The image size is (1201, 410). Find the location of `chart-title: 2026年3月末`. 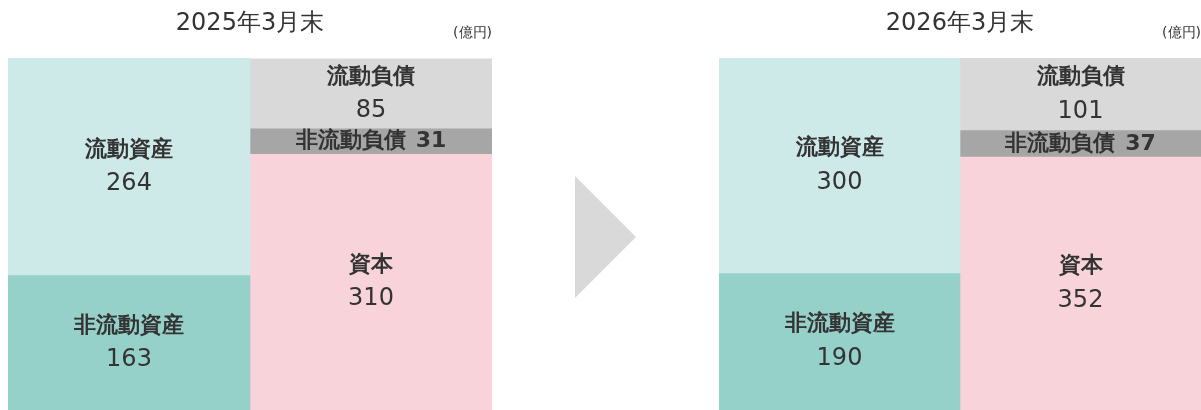

chart-title: 2026年3月末 is located at coordinates (960, 22).